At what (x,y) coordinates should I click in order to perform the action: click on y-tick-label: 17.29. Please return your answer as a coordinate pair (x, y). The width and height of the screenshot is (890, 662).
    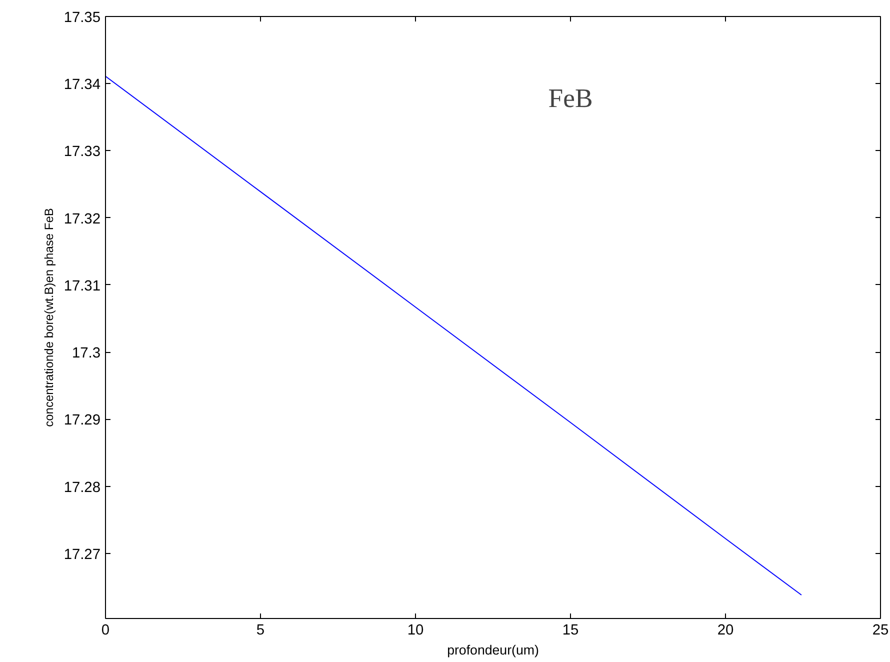
    Looking at the image, I should click on (82, 420).